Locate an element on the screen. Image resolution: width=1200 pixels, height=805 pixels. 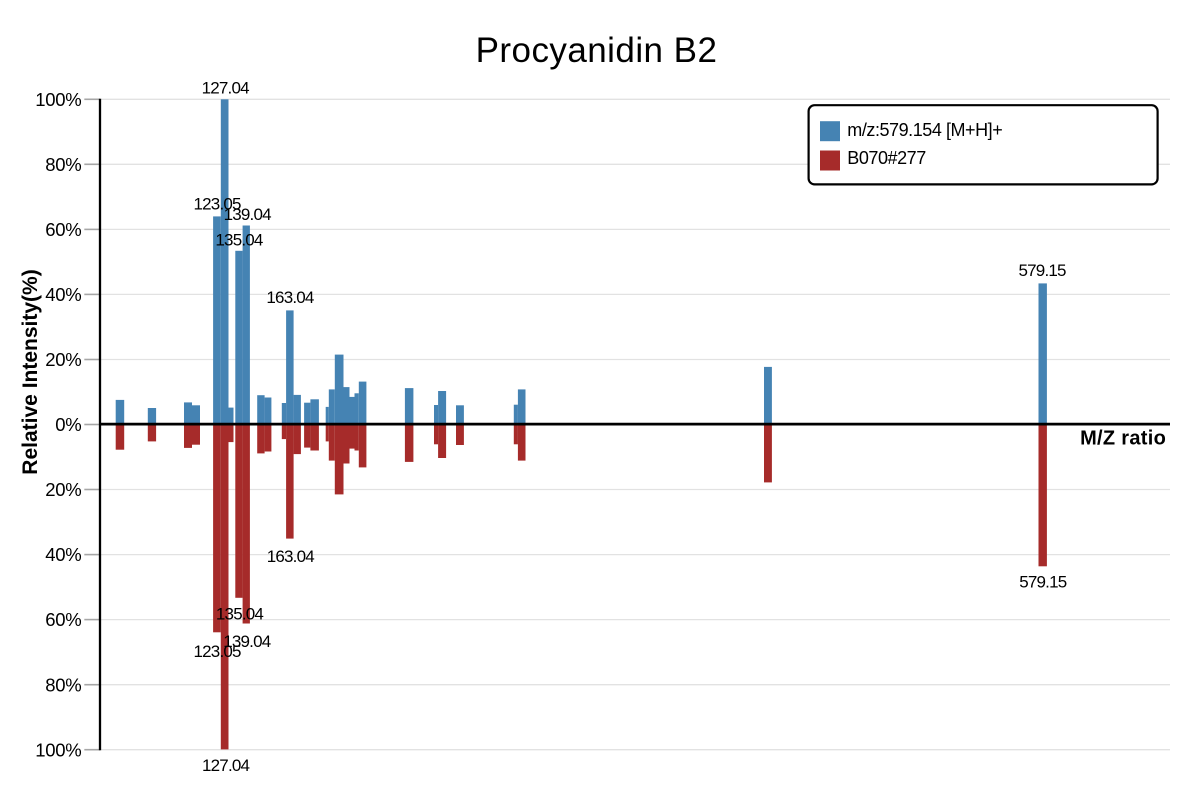
svg-text: m/z:579.154 [M+H]+ is located at coordinates (924, 130).